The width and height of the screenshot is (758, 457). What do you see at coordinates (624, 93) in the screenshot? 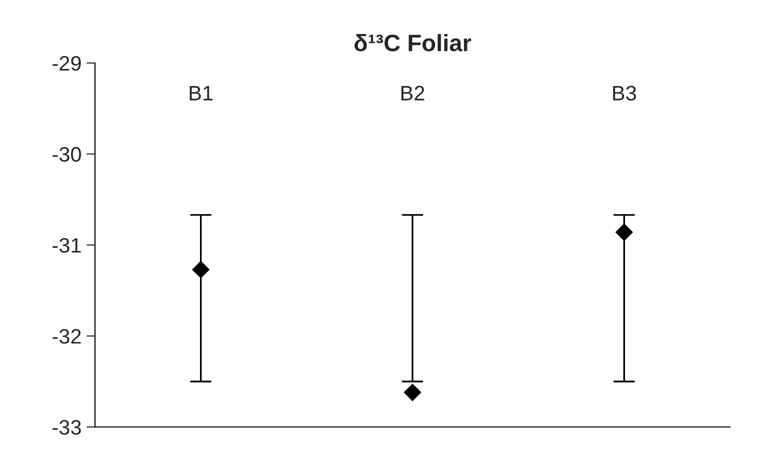
I see `x-tick-label: B3` at bounding box center [624, 93].